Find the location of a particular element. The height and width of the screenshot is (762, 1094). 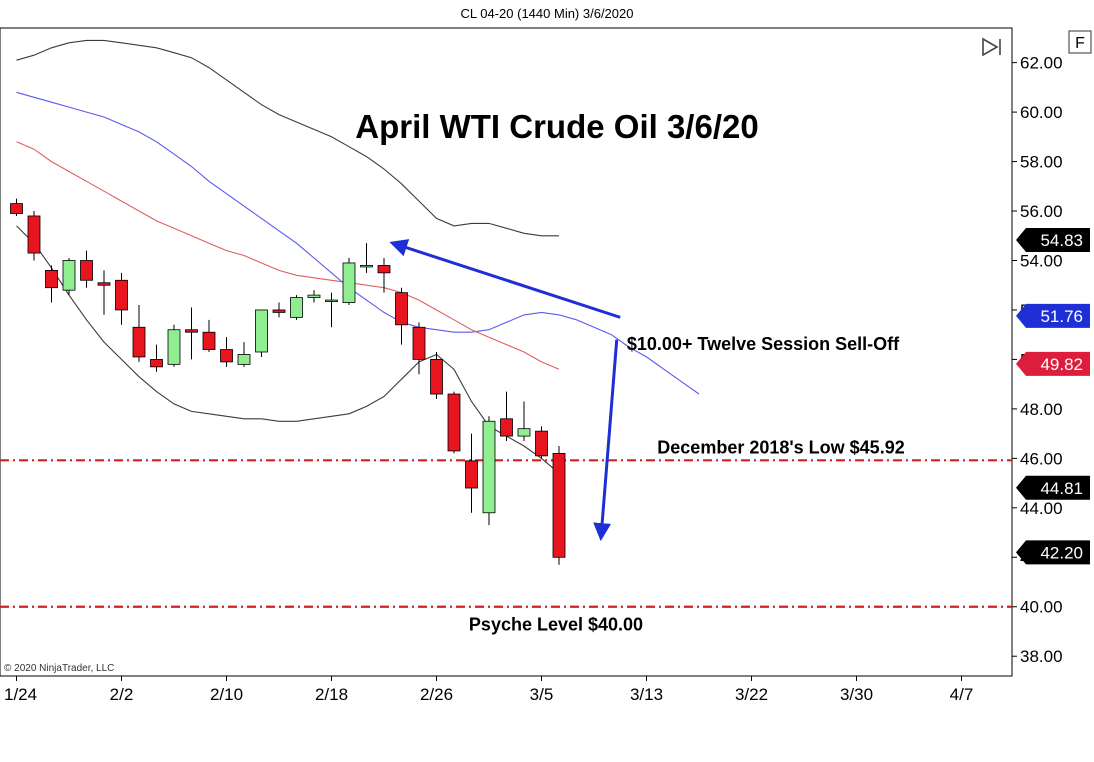

price-tag-label: 49.82 is located at coordinates (1061, 364).